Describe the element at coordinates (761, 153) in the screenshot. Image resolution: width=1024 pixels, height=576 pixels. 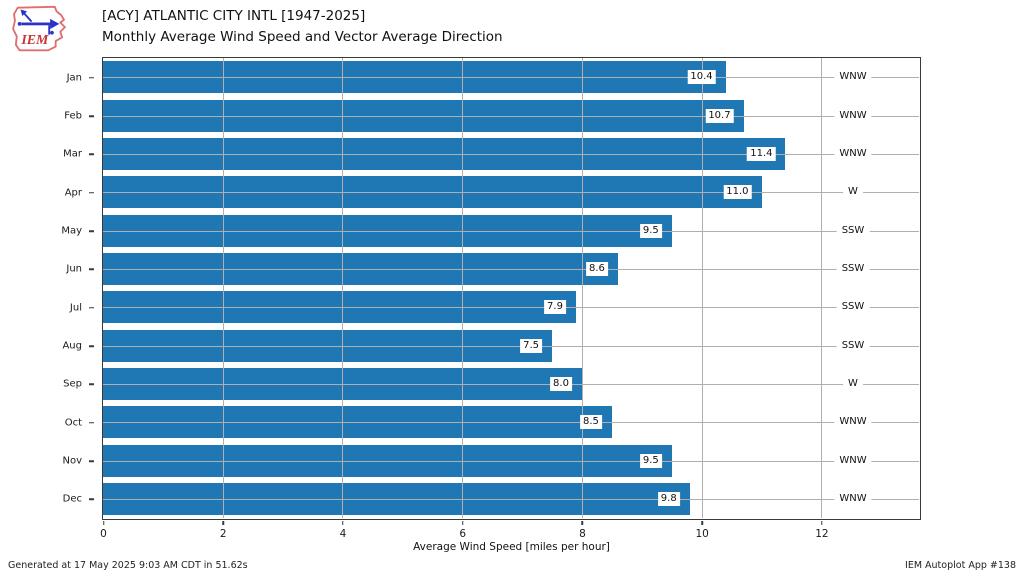
I see `bar-value-label: 11.4` at that location.